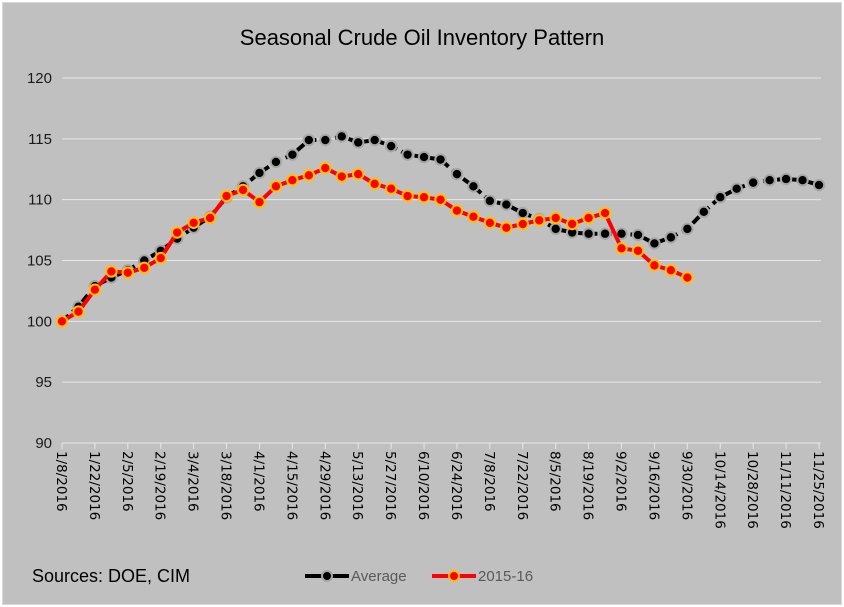 The height and width of the screenshot is (607, 844). I want to click on legend-item: Average, so click(356, 576).